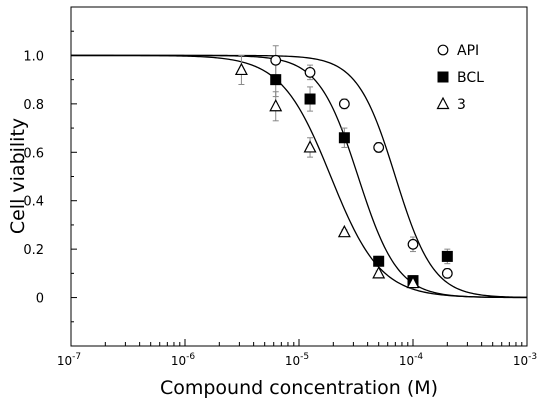 Image resolution: width=550 pixels, height=407 pixels. What do you see at coordinates (40, 299) in the screenshot?
I see `y-tick-label: 0` at bounding box center [40, 299].